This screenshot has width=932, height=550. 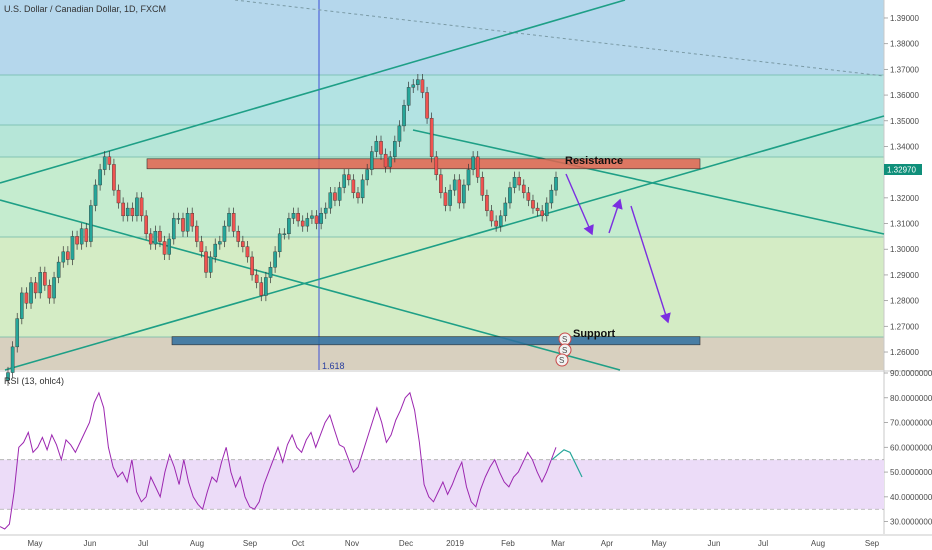 What do you see at coordinates (818, 543) in the screenshot?
I see `time-tick-label: Aug` at bounding box center [818, 543].